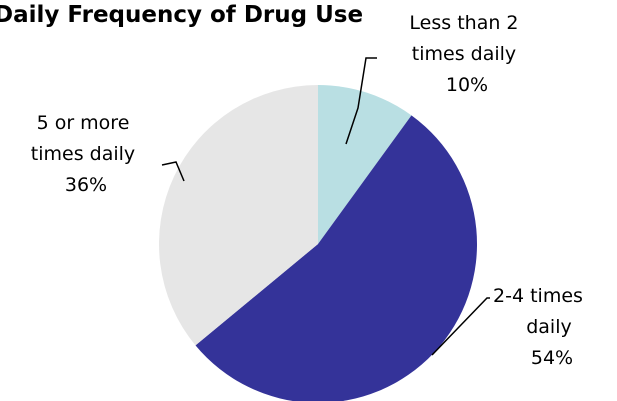 The width and height of the screenshot is (617, 401). What do you see at coordinates (181, 15) in the screenshot?
I see `chart-title: Daily Frequency of Drug Use` at bounding box center [181, 15].